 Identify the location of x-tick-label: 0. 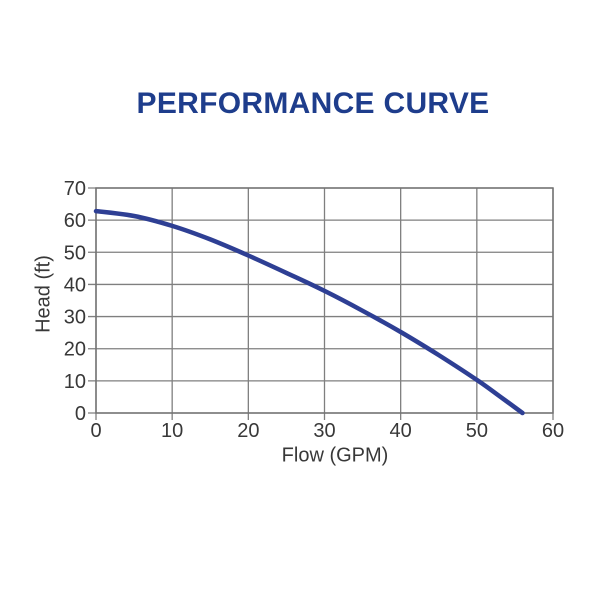
(95, 431).